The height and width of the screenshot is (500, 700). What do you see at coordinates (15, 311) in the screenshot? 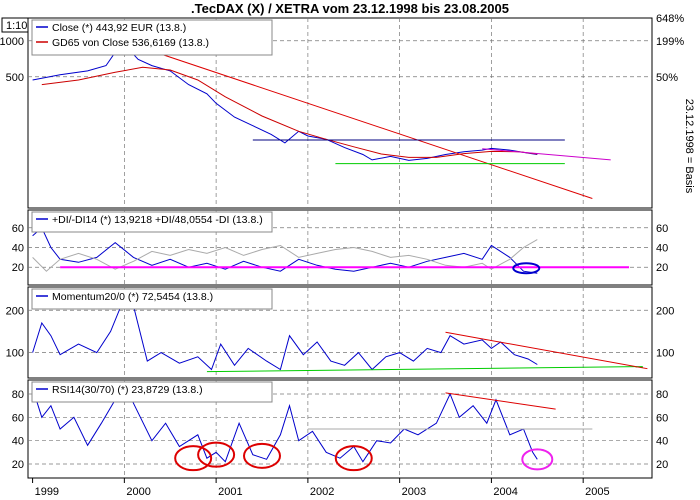
I see `y-tick-label-left: 200` at bounding box center [15, 311].